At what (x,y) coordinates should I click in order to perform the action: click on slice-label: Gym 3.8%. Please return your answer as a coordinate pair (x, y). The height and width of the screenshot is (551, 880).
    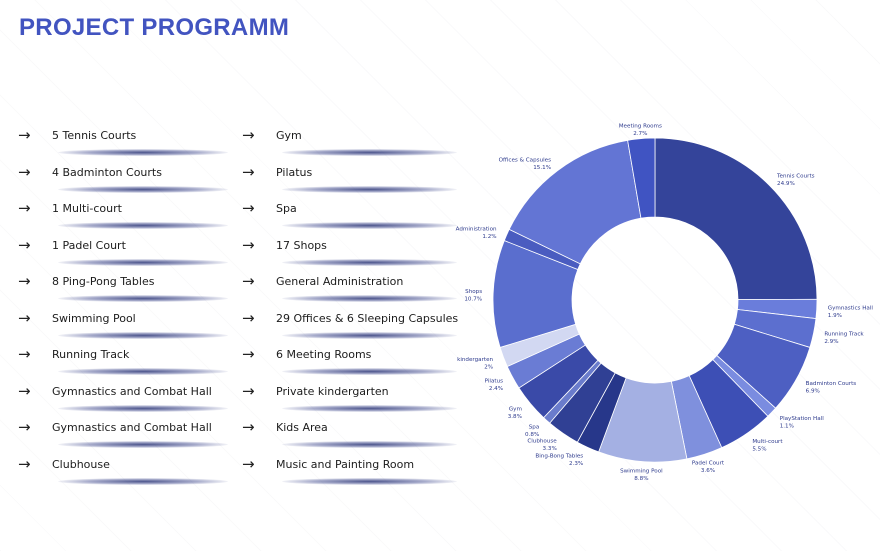
    Looking at the image, I should click on (515, 414).